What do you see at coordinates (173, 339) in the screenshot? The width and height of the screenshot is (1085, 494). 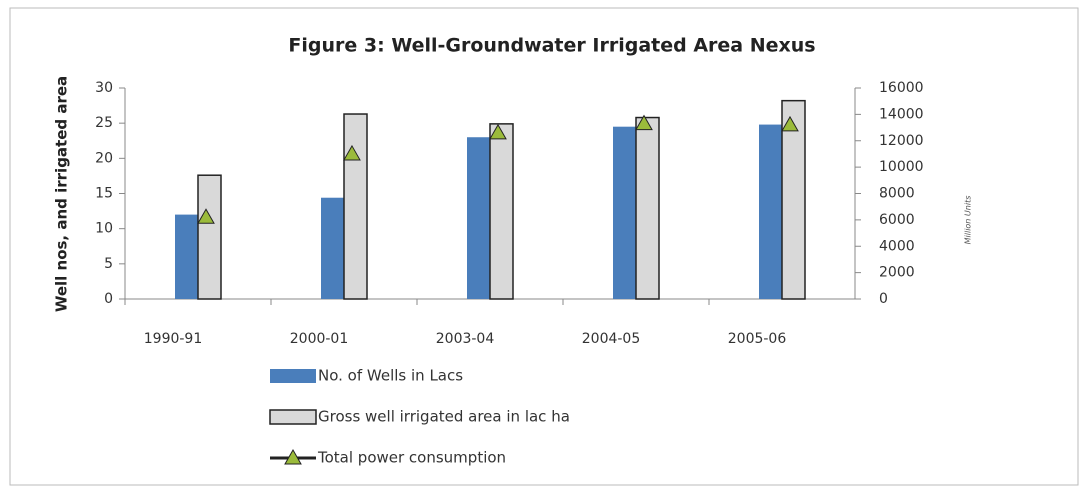 I see `x-tick-label: 1990-91` at bounding box center [173, 339].